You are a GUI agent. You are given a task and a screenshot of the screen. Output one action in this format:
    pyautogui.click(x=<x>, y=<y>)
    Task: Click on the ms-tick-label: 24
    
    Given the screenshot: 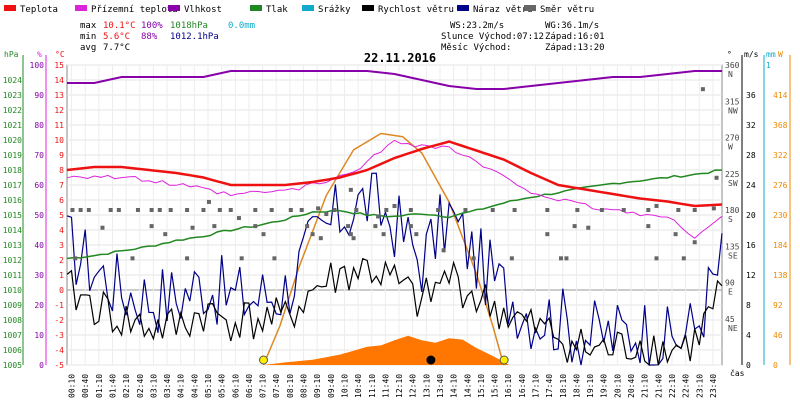 What is the action you would take?
    pyautogui.click(x=751, y=185)
    